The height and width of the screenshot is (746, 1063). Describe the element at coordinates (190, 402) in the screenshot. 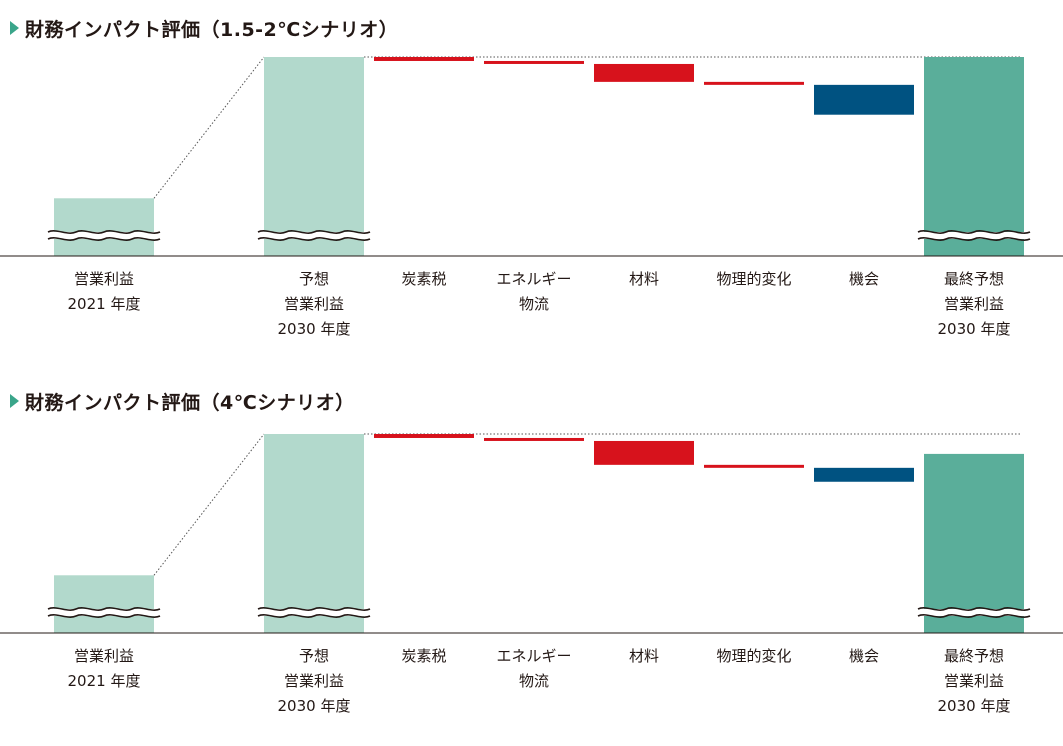

I see `chart-title: 財務インパクト評価（4℃シナリオ）` at that location.